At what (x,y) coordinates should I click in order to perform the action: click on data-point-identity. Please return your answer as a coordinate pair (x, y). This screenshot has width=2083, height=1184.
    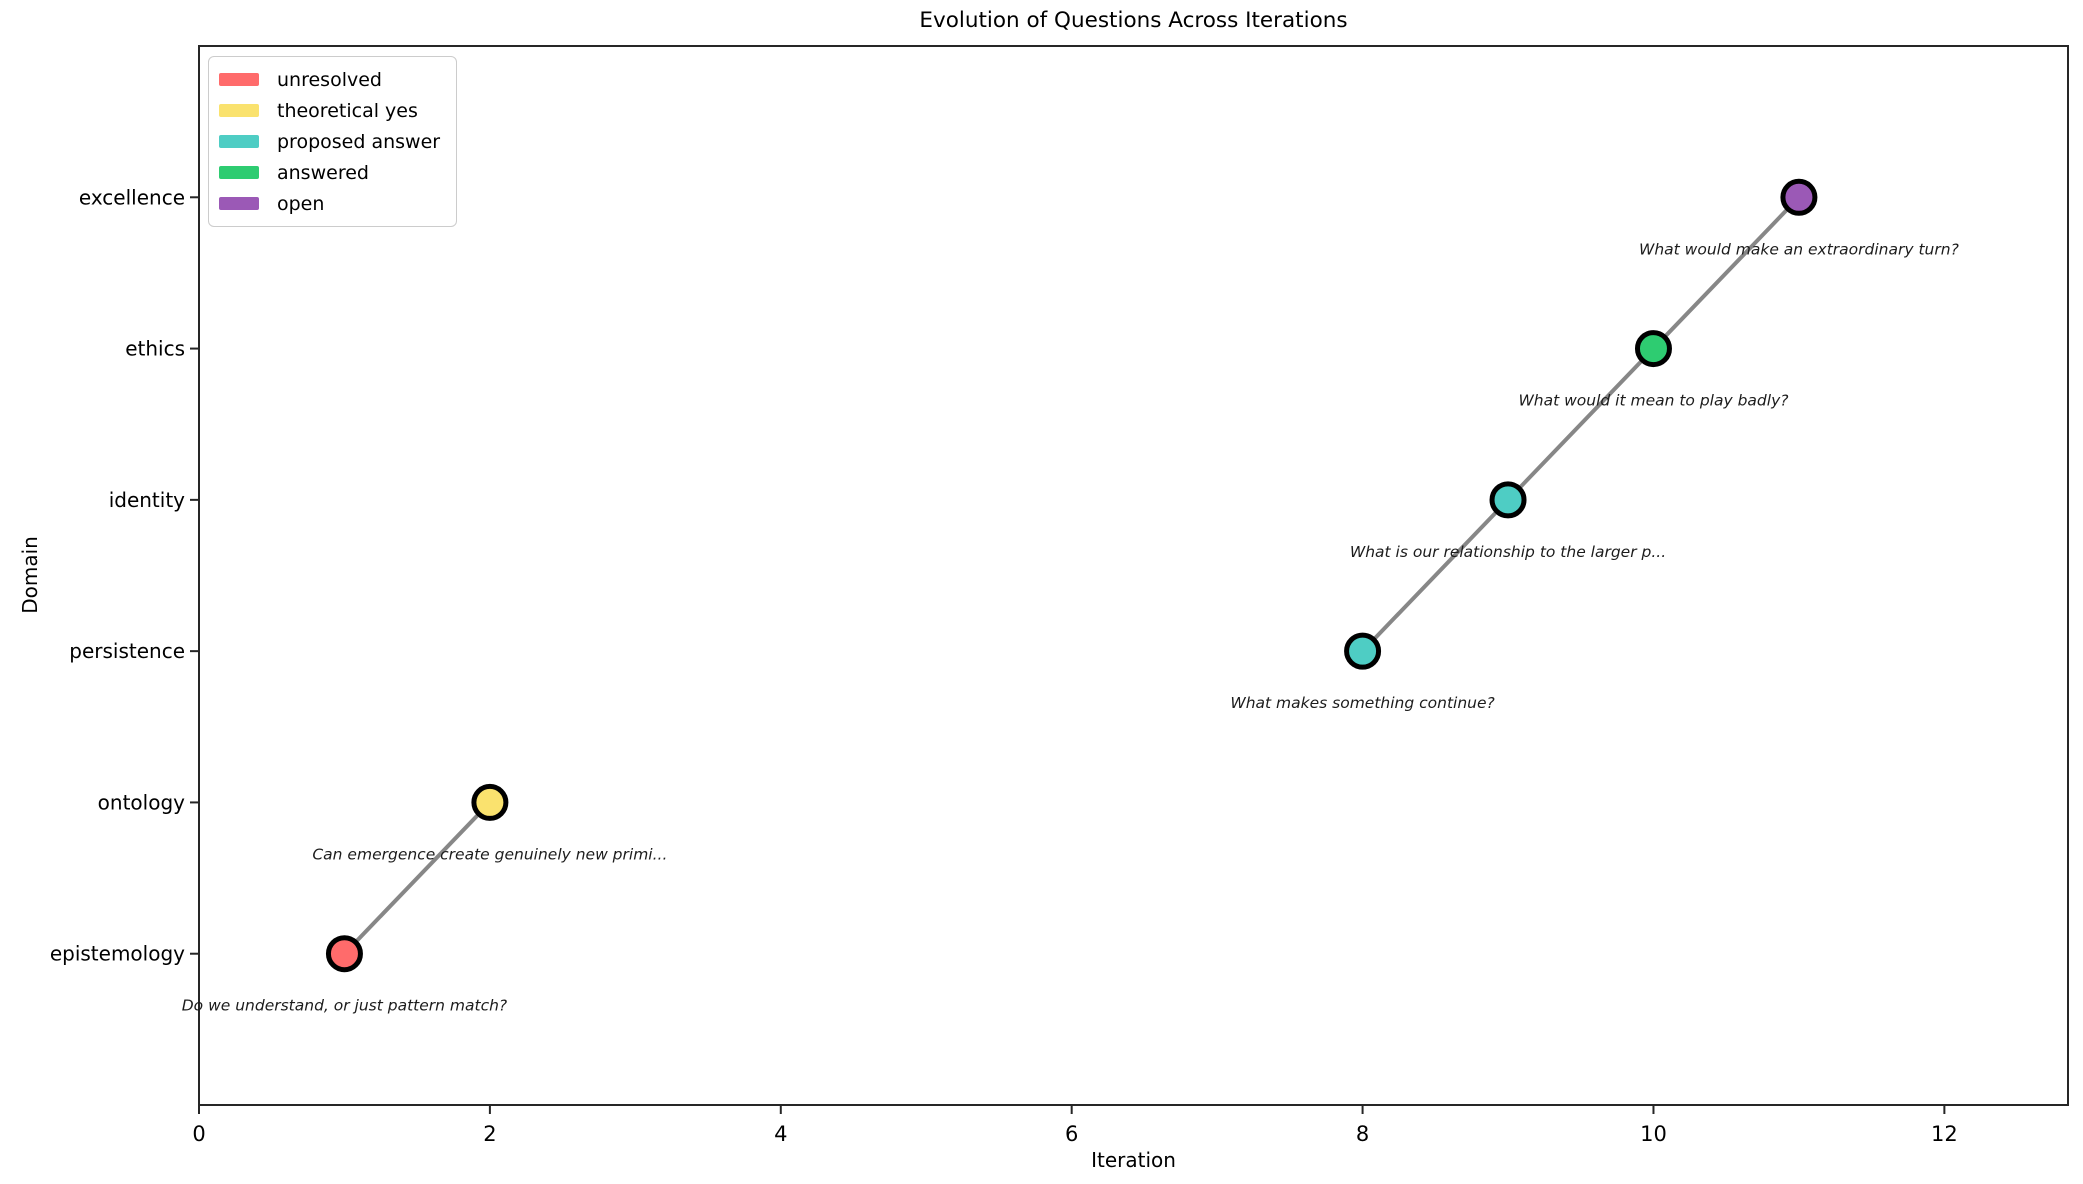
    Looking at the image, I should click on (1508, 500).